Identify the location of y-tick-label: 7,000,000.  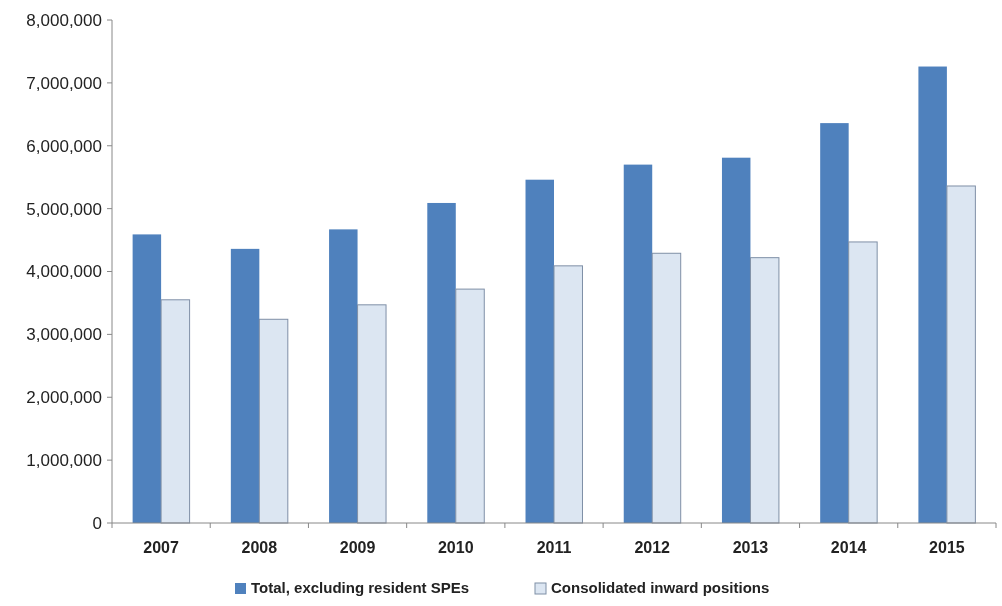
(64, 83).